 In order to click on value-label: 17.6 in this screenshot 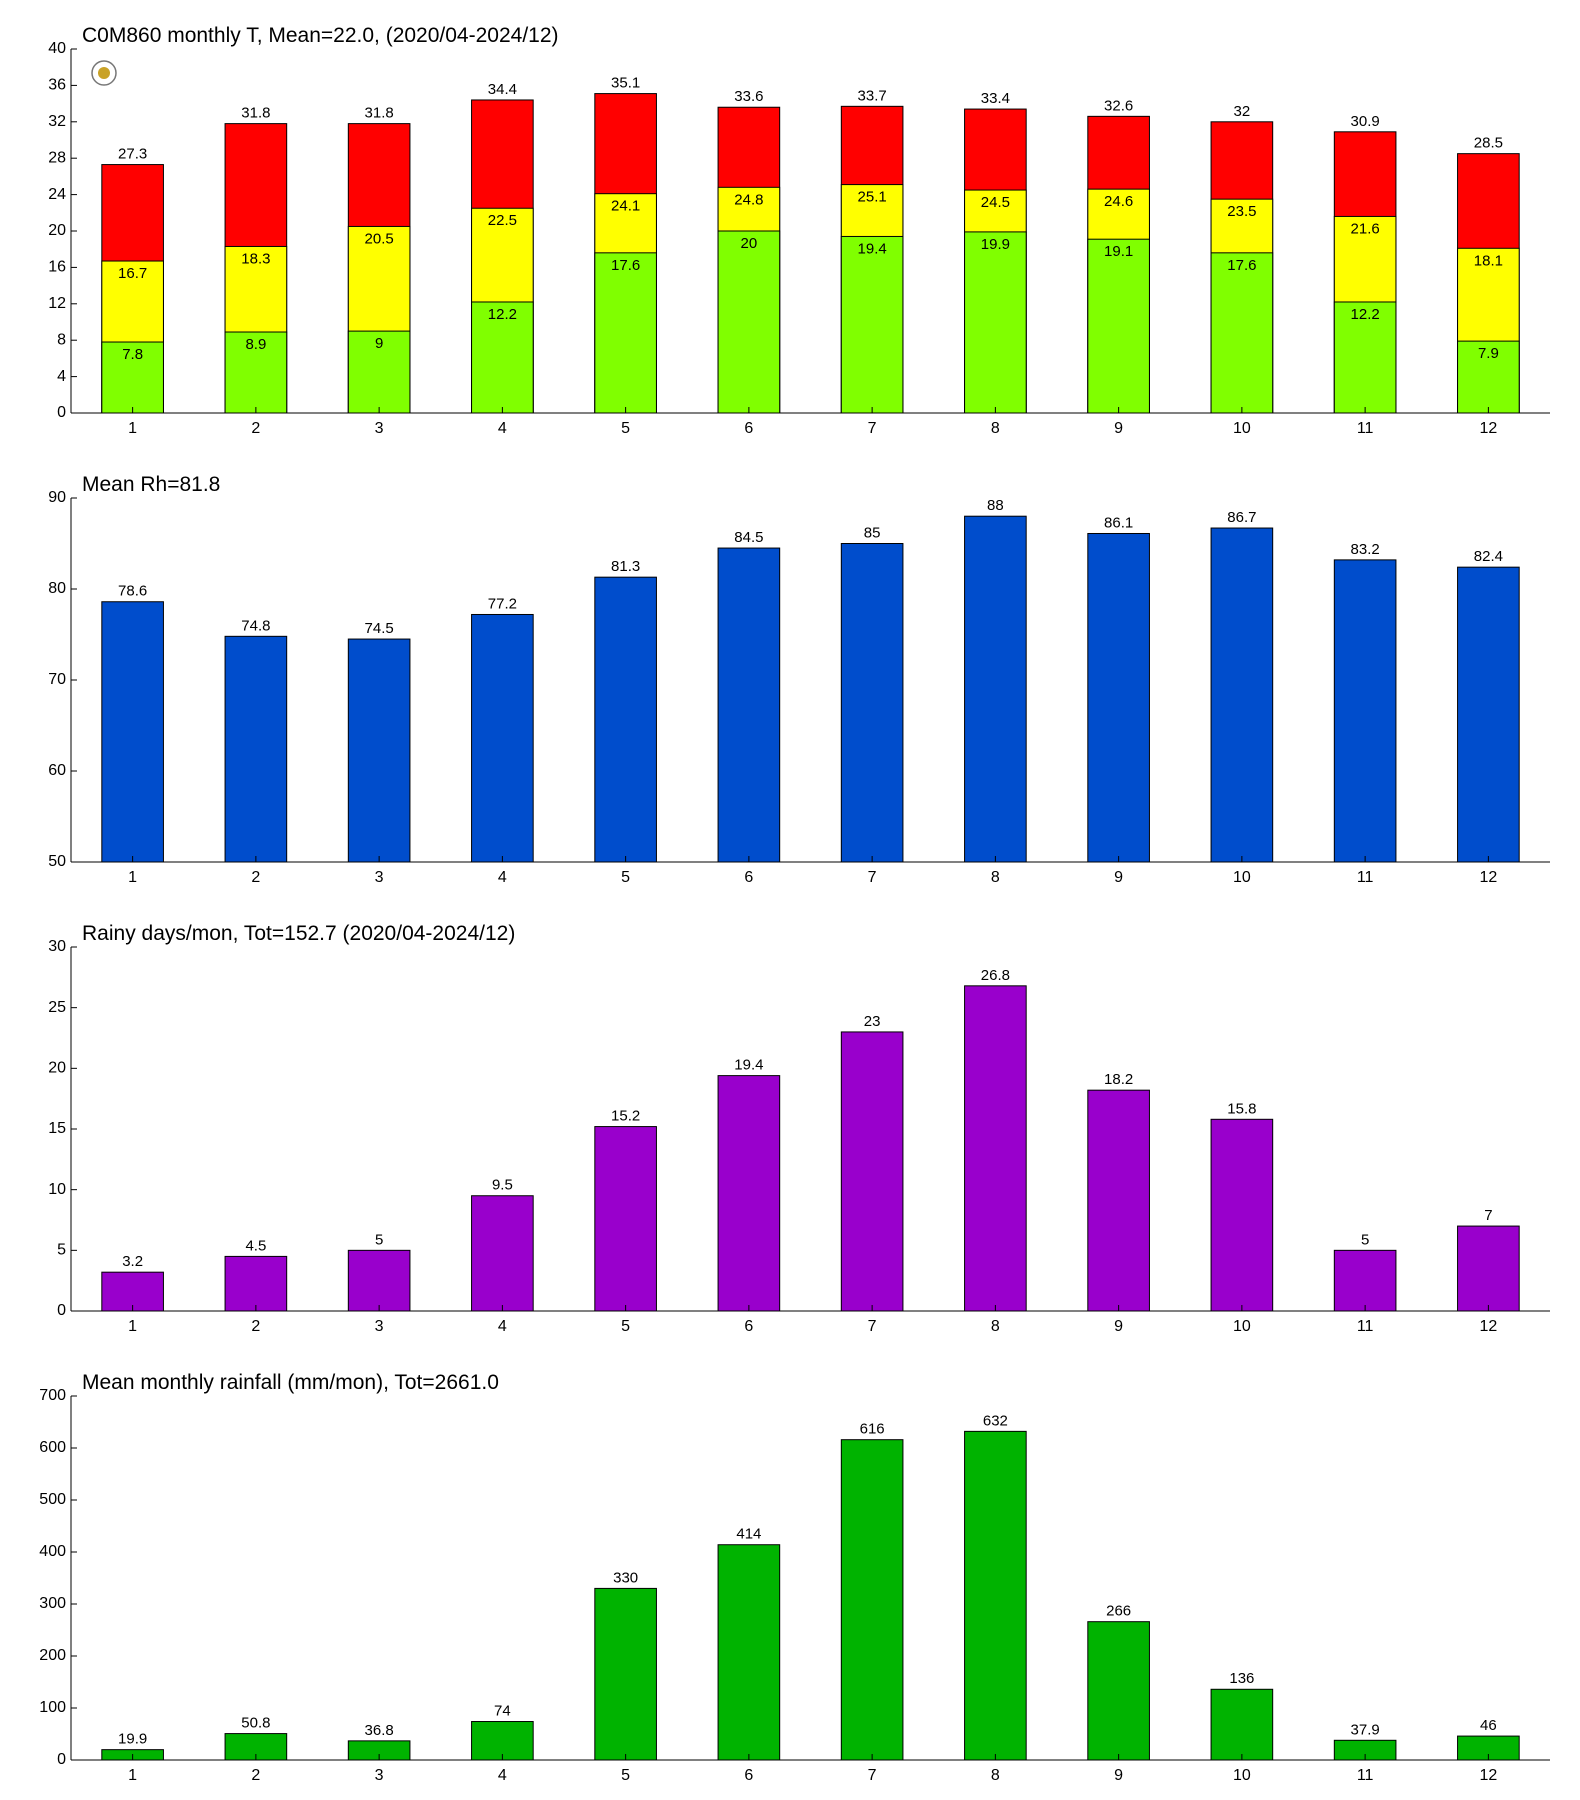, I will do `click(625, 265)`.